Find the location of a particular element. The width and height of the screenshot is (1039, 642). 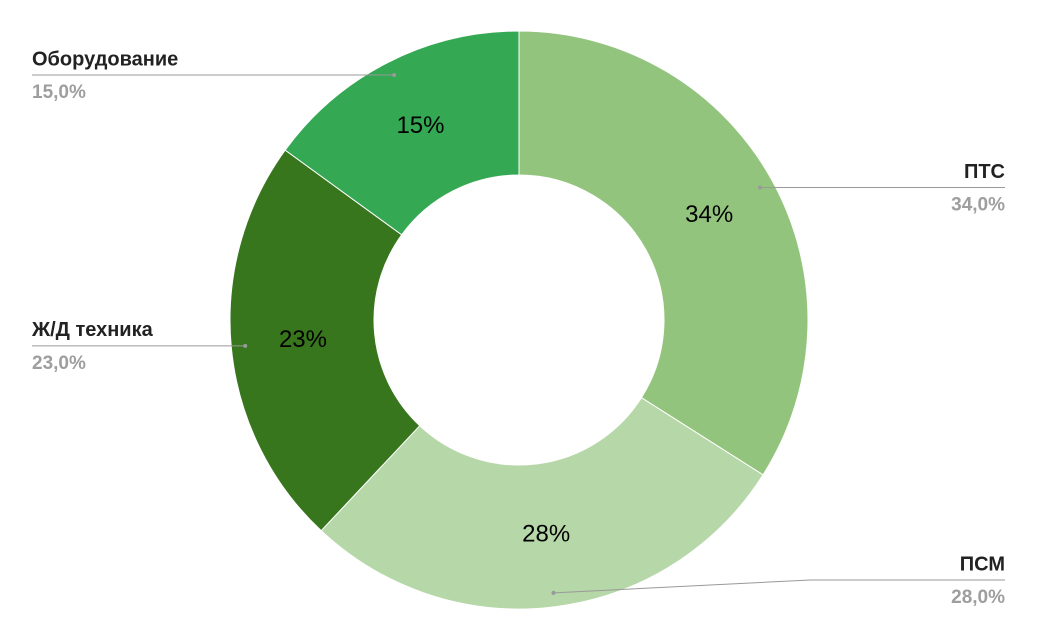

legend-label: Ж/Д техника is located at coordinates (92, 330).